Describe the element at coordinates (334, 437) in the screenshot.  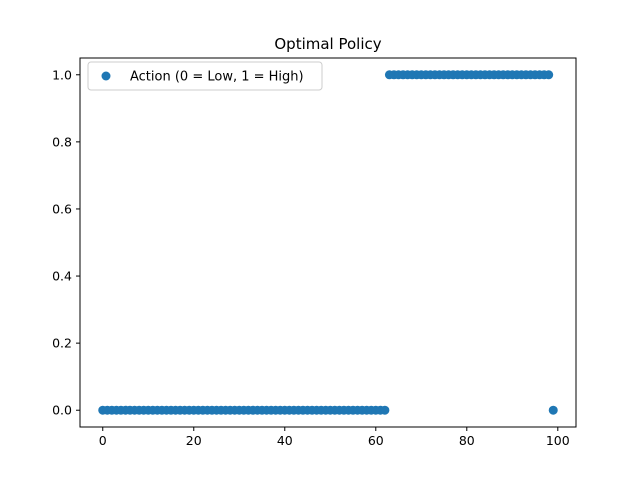
I see `x-axis: 0 20 40 60 80 100` at that location.